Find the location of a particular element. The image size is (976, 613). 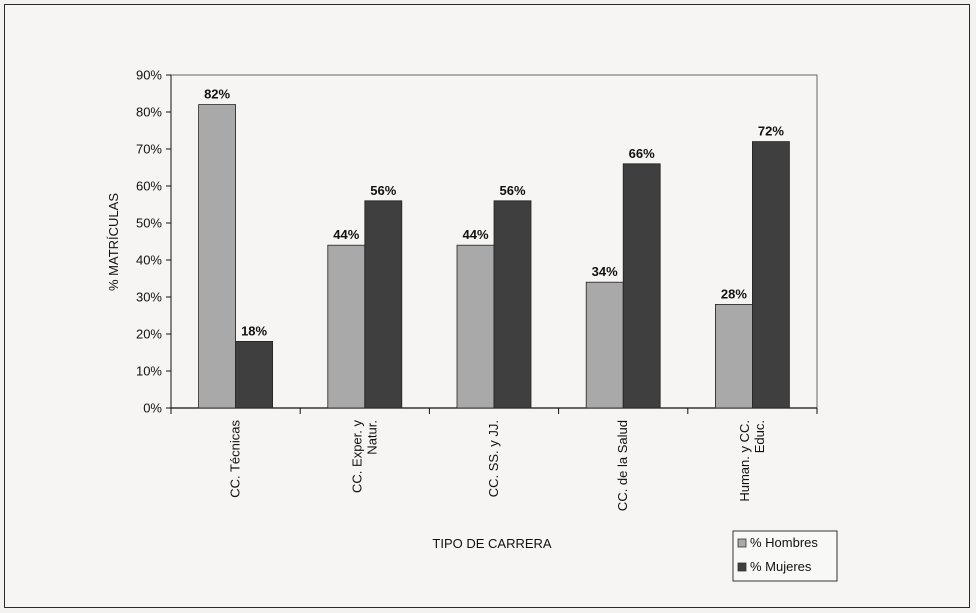

x-tick-label: CC. de la Salud is located at coordinates (622, 465).